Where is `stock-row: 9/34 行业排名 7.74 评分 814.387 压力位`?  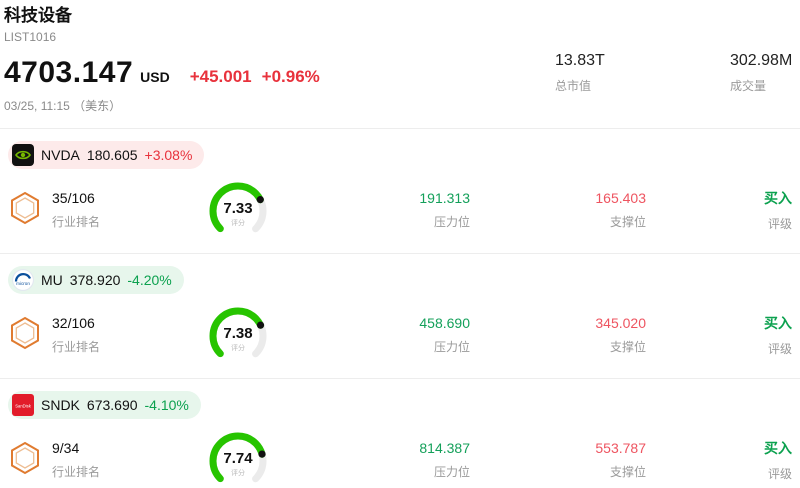 stock-row: 9/34 行业排名 7.74 评分 814.387 压力位 is located at coordinates (400, 454).